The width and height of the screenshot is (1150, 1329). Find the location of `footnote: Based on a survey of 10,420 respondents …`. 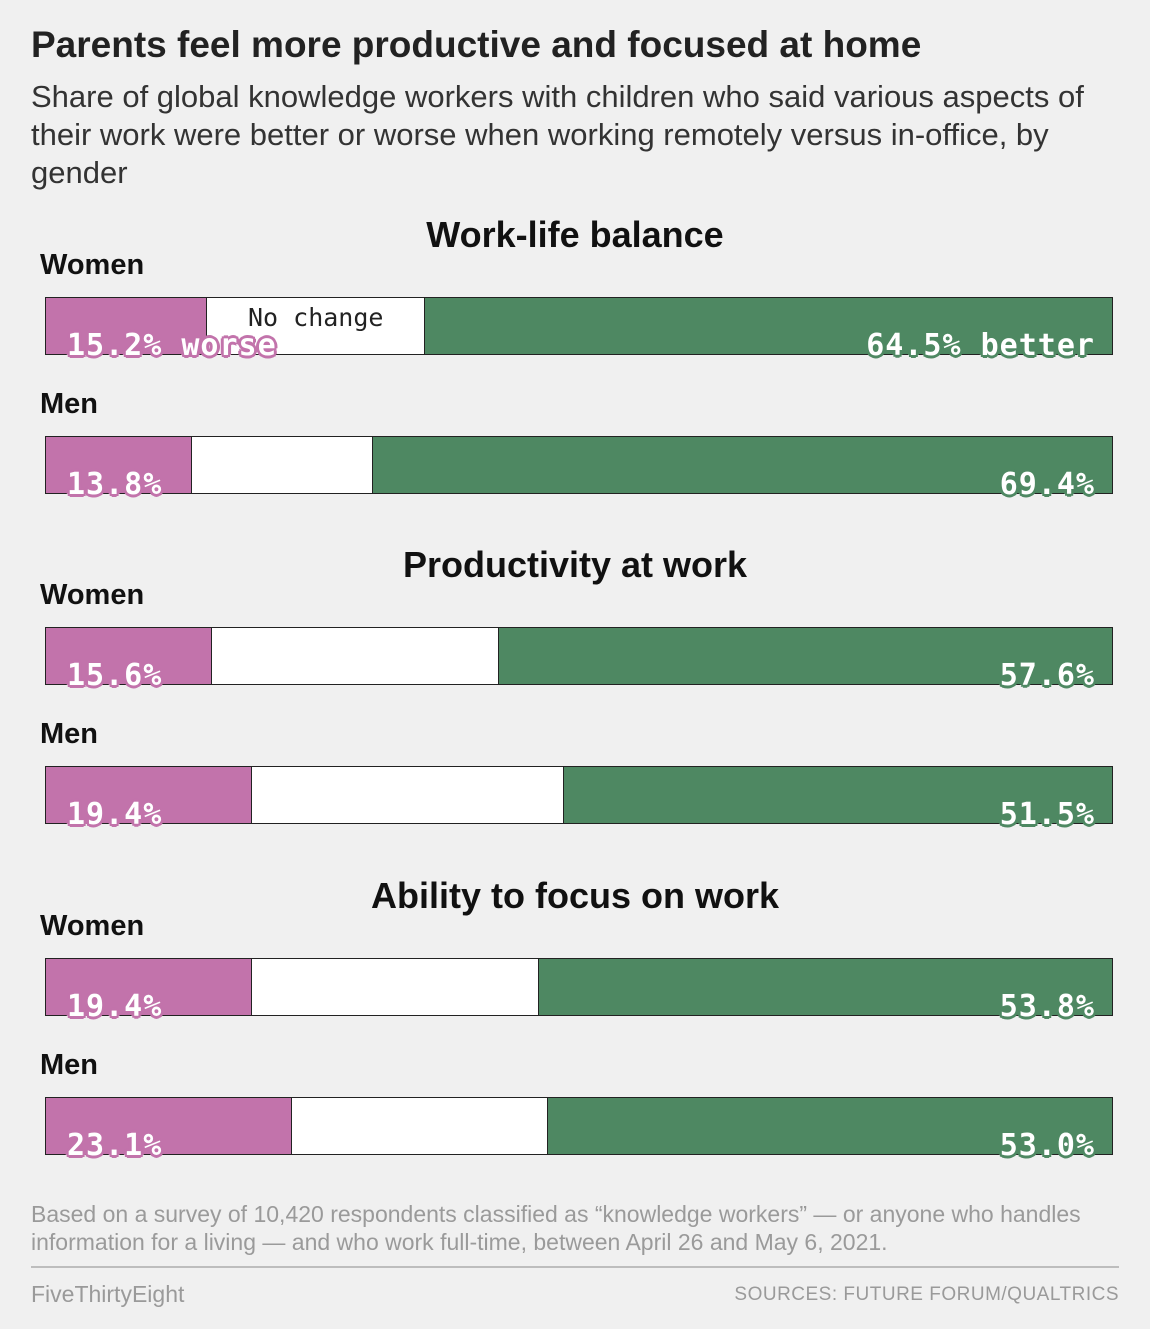

footnote: Based on a survey of 10,420 respondents … is located at coordinates (556, 1228).